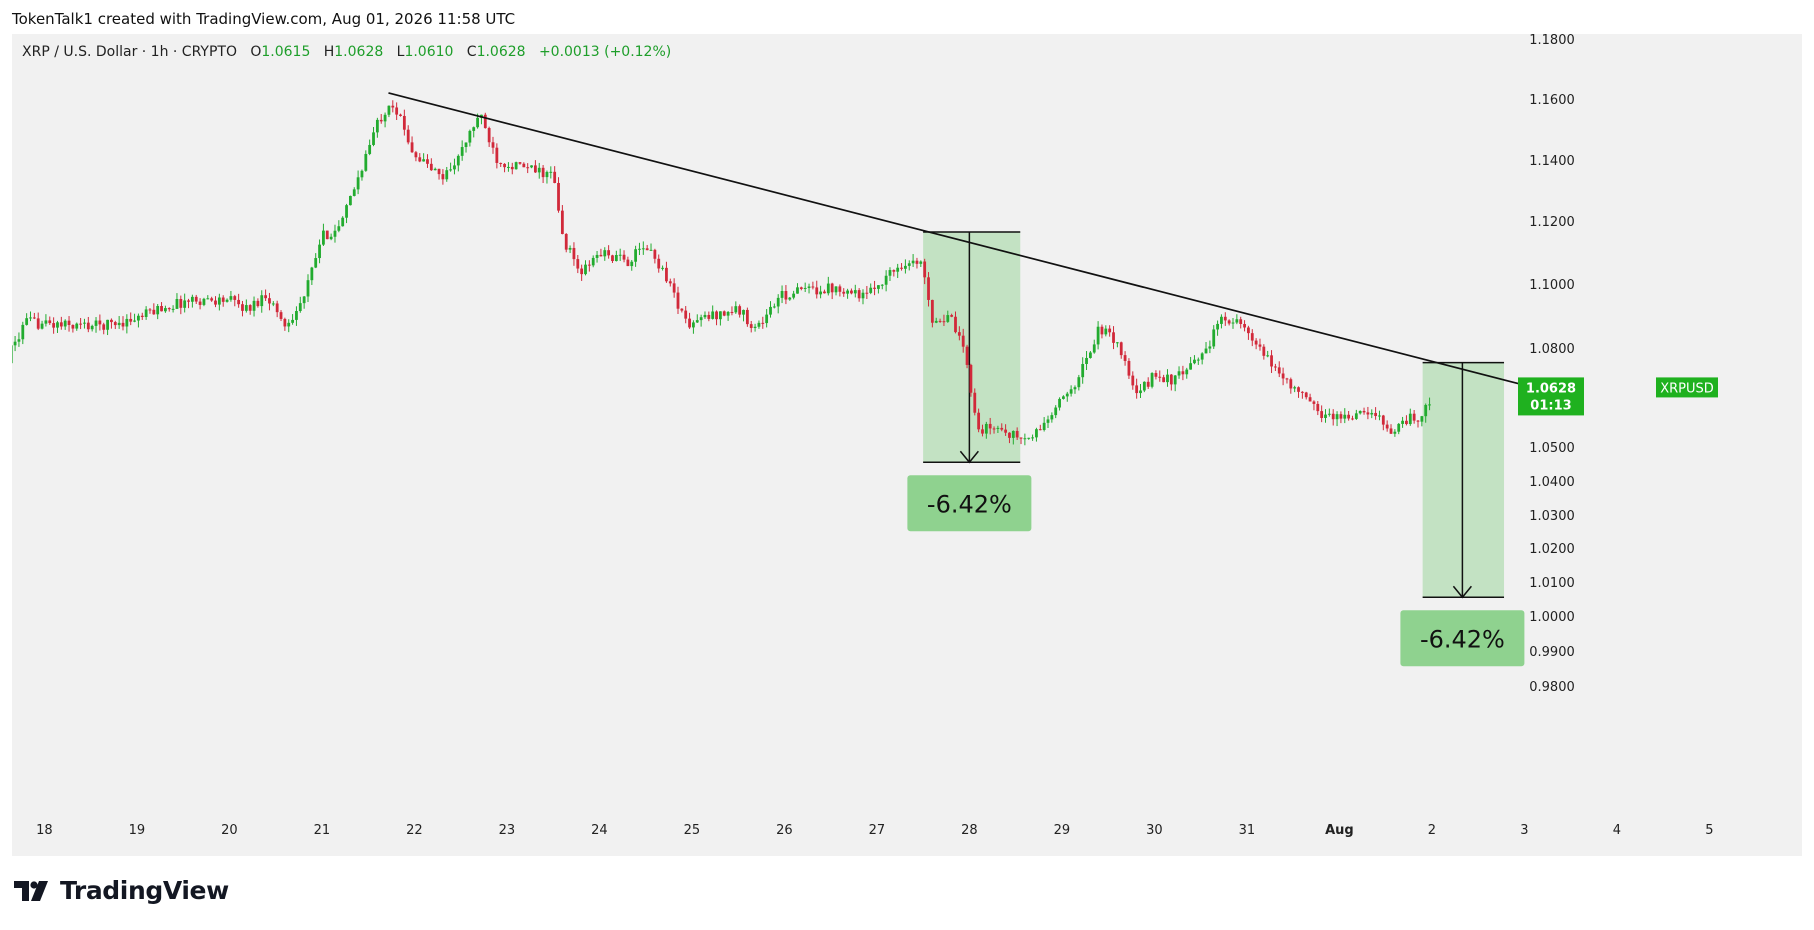 This screenshot has height=930, width=1814. Describe the element at coordinates (256, 52) in the screenshot. I see `open-label: O` at that location.